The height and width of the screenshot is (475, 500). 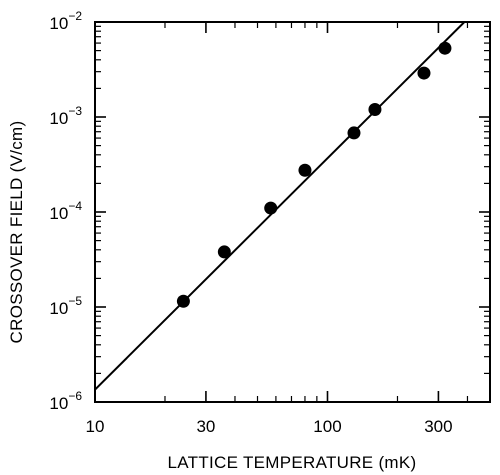 What do you see at coordinates (65, 401) in the screenshot?
I see `y-tick-label: 10⁻⁶` at bounding box center [65, 401].